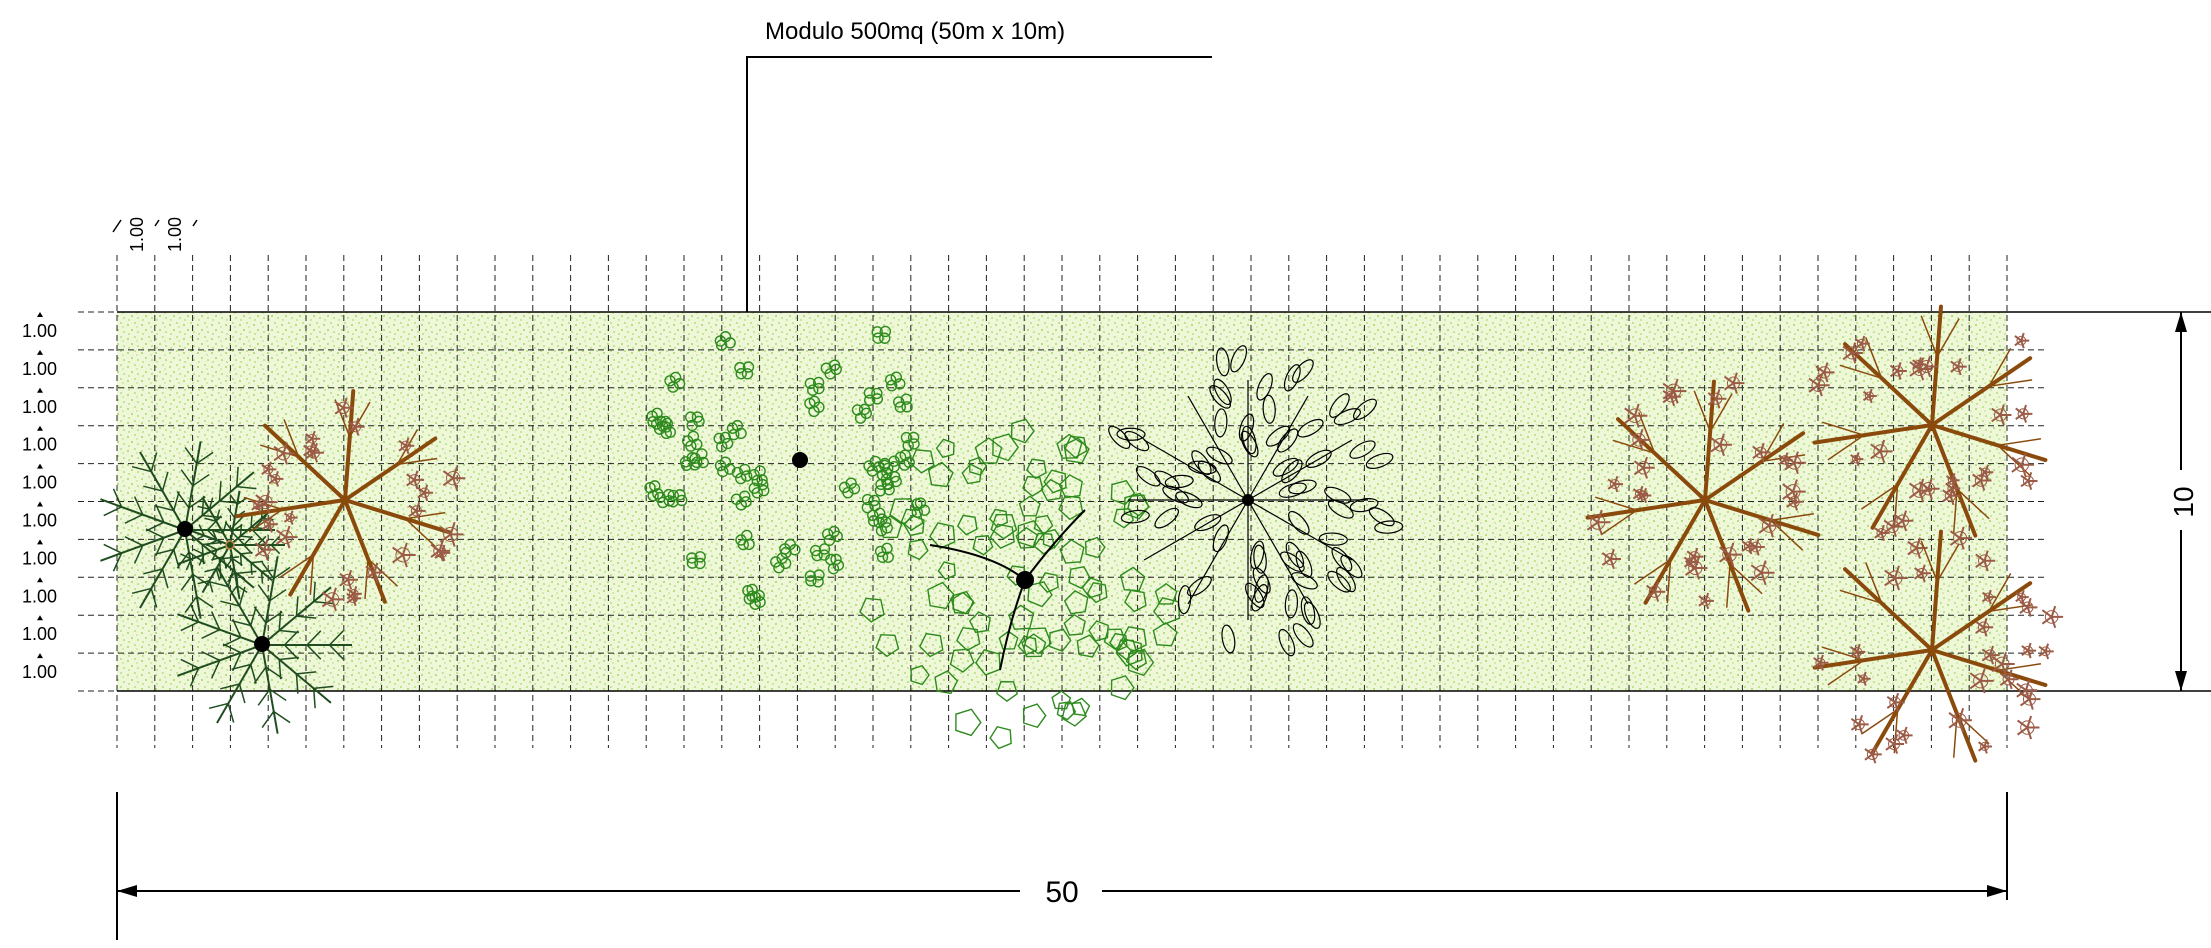 The width and height of the screenshot is (2211, 948). What do you see at coordinates (1020, 584) in the screenshot?
I see `green-polygon-tree` at bounding box center [1020, 584].